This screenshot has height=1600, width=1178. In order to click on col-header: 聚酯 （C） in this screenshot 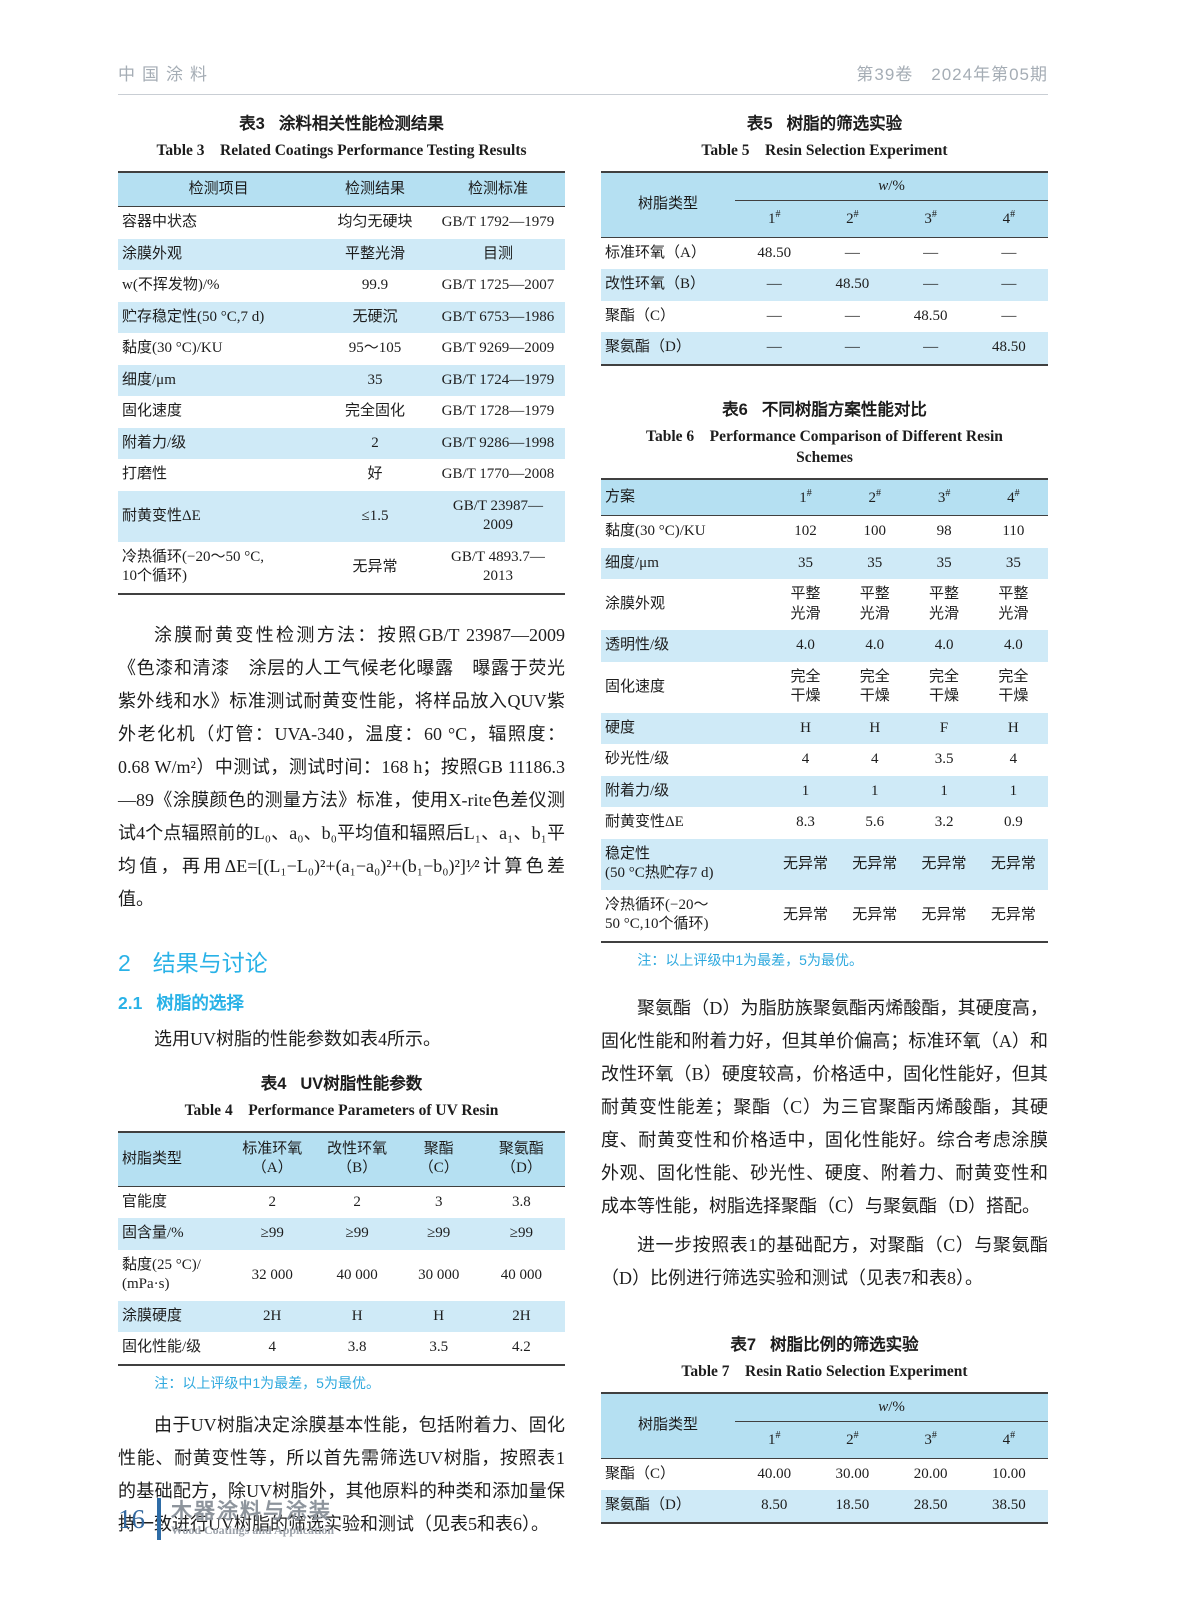, I will do `click(438, 1158)`.